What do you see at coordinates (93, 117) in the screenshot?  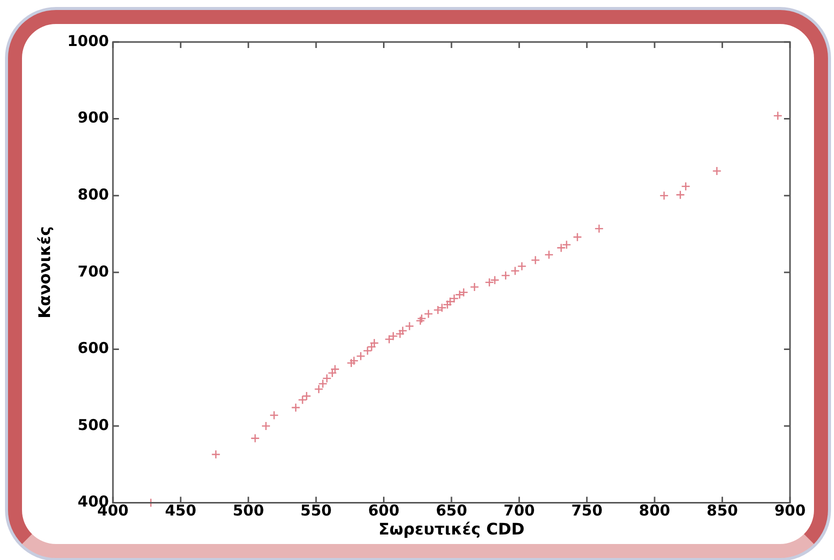 I see `y-tick-label: 900` at bounding box center [93, 117].